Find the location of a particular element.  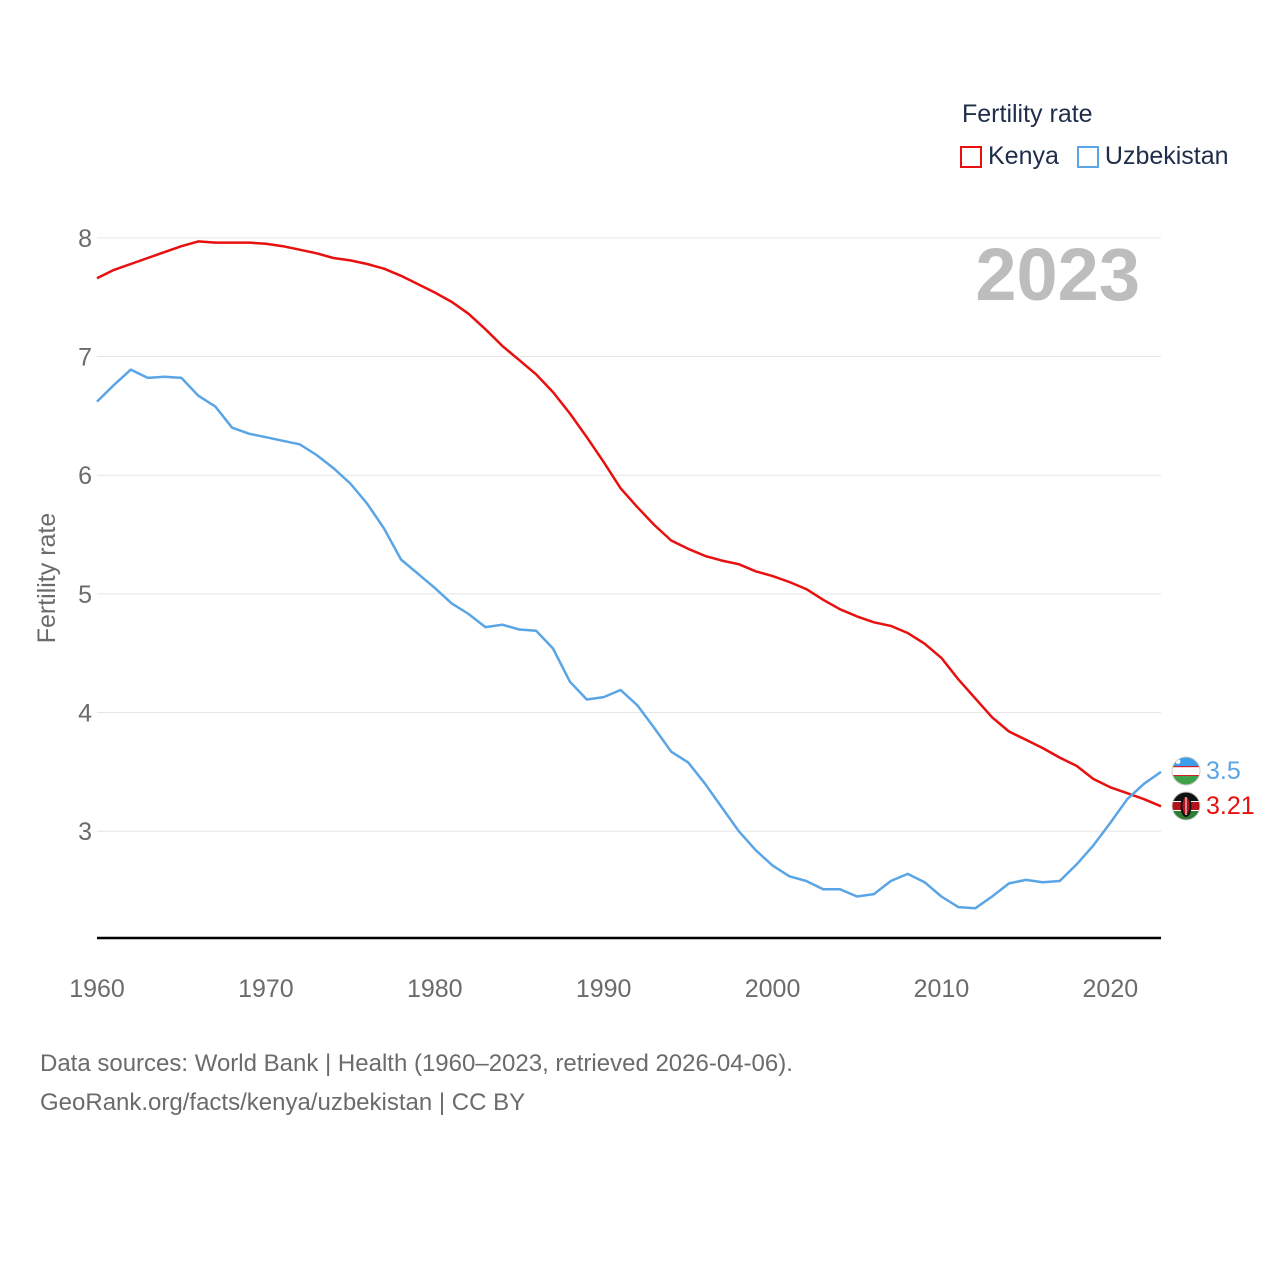

legend-item-kenya: Kenya is located at coordinates (1009, 156).